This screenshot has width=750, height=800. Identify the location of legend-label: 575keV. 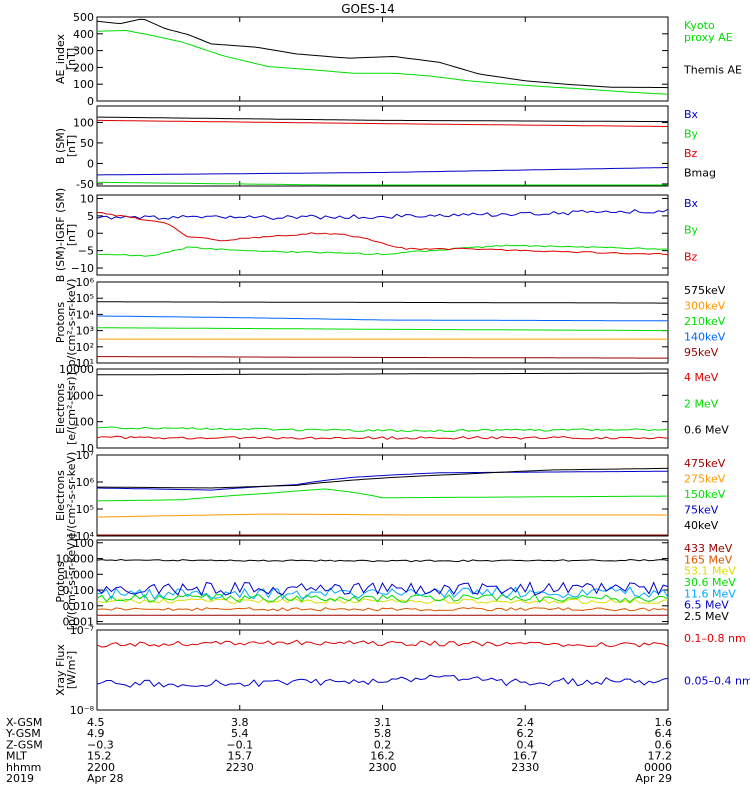
(705, 290).